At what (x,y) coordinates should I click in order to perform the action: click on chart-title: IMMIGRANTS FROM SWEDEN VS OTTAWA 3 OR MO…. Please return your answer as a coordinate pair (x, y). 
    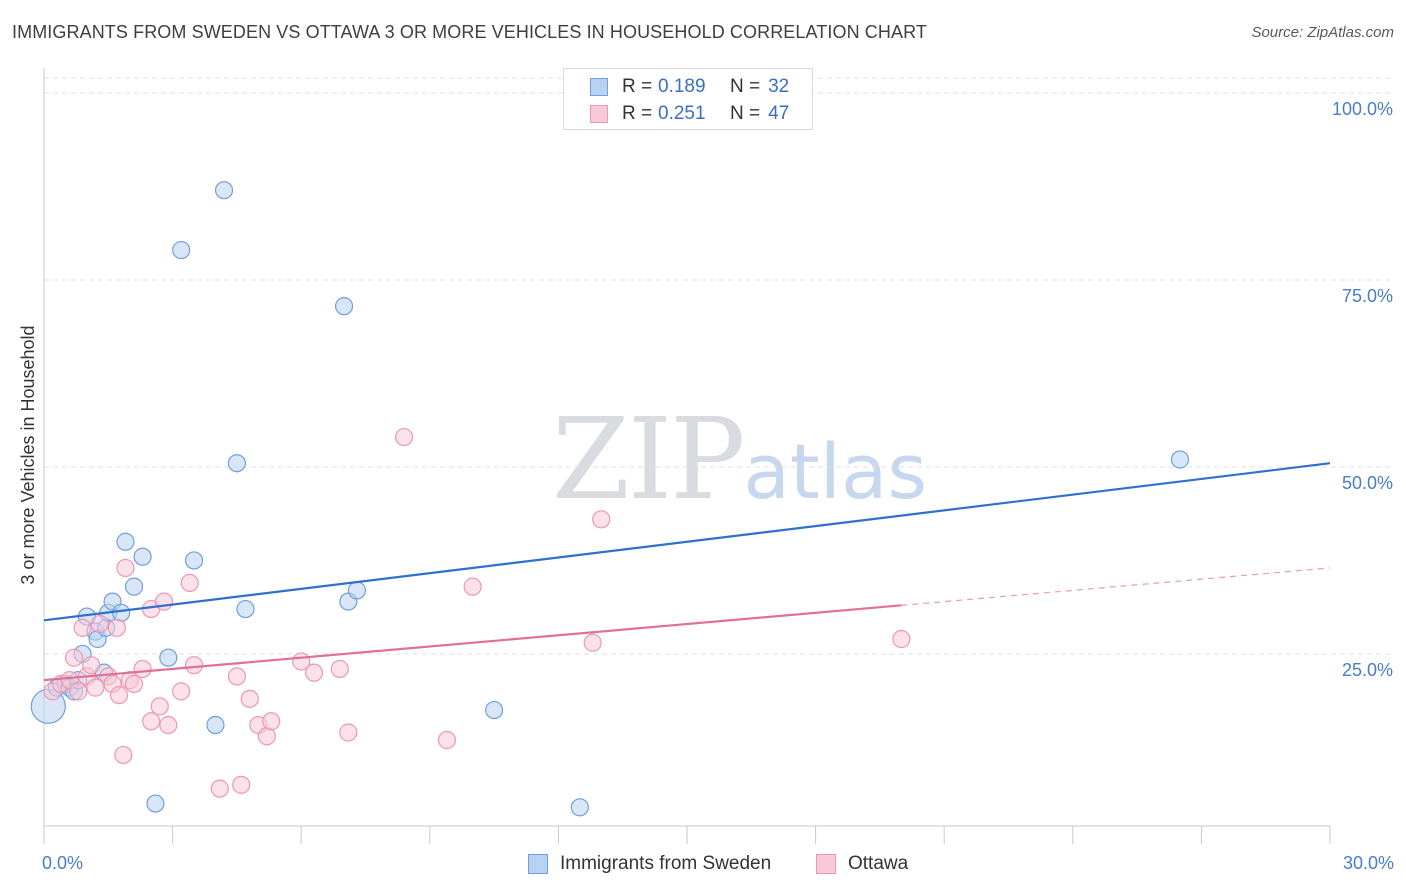
    Looking at the image, I should click on (469, 32).